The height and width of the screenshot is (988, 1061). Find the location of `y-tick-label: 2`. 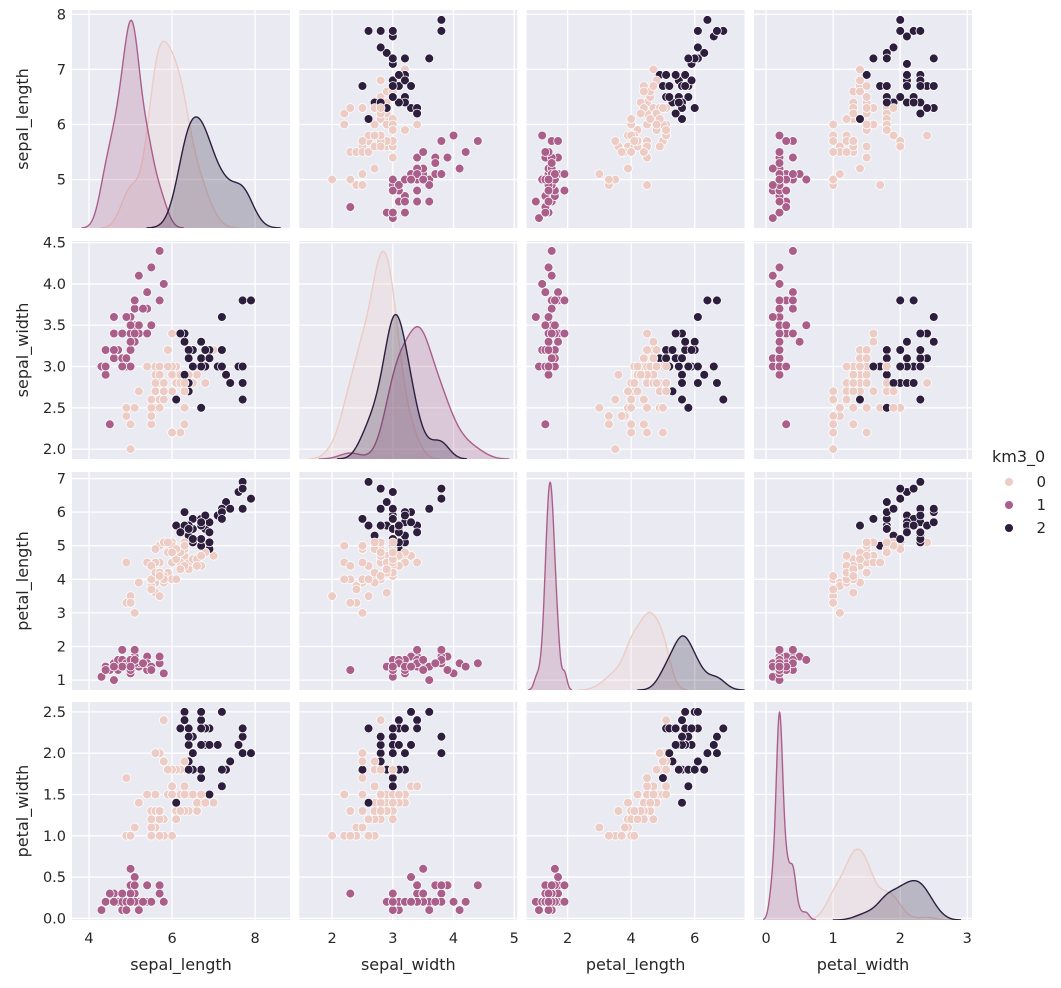

y-tick-label: 2 is located at coordinates (61, 648).